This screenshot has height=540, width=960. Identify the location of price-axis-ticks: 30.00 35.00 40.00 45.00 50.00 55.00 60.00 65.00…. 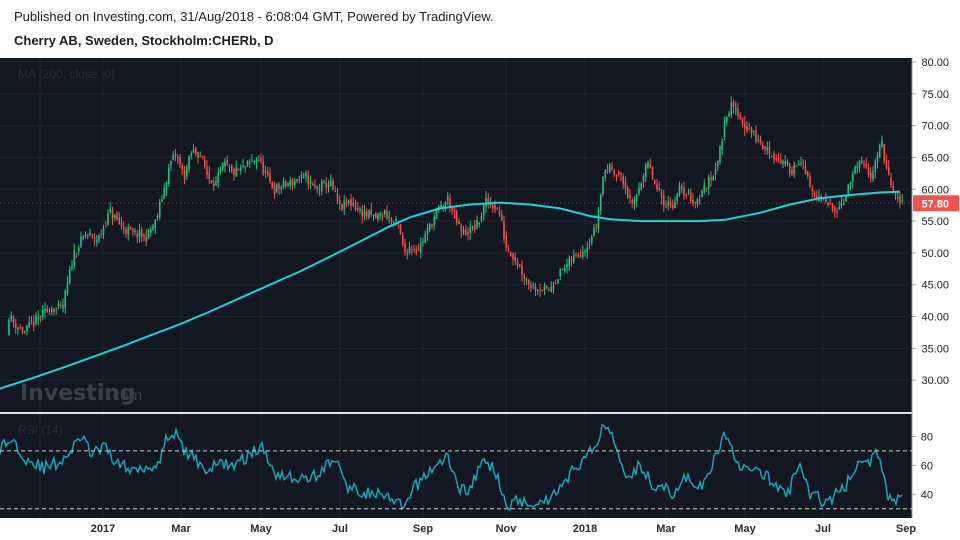
(930, 222).